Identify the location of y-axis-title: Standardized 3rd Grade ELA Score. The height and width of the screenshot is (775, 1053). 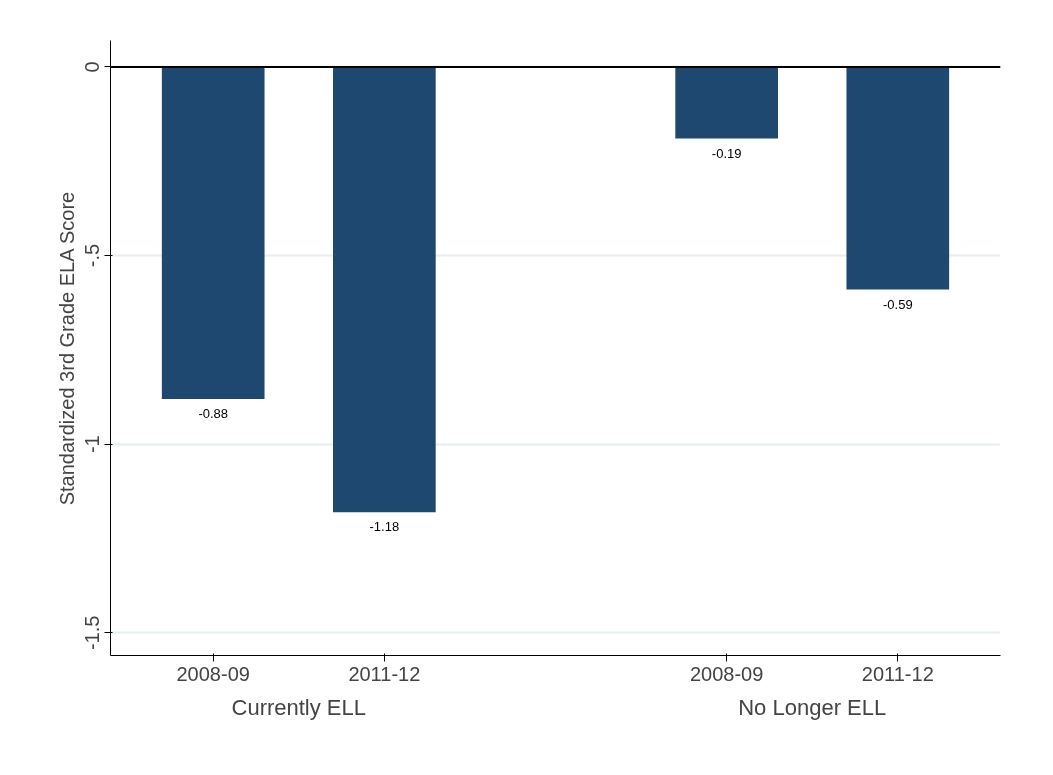
(66, 348).